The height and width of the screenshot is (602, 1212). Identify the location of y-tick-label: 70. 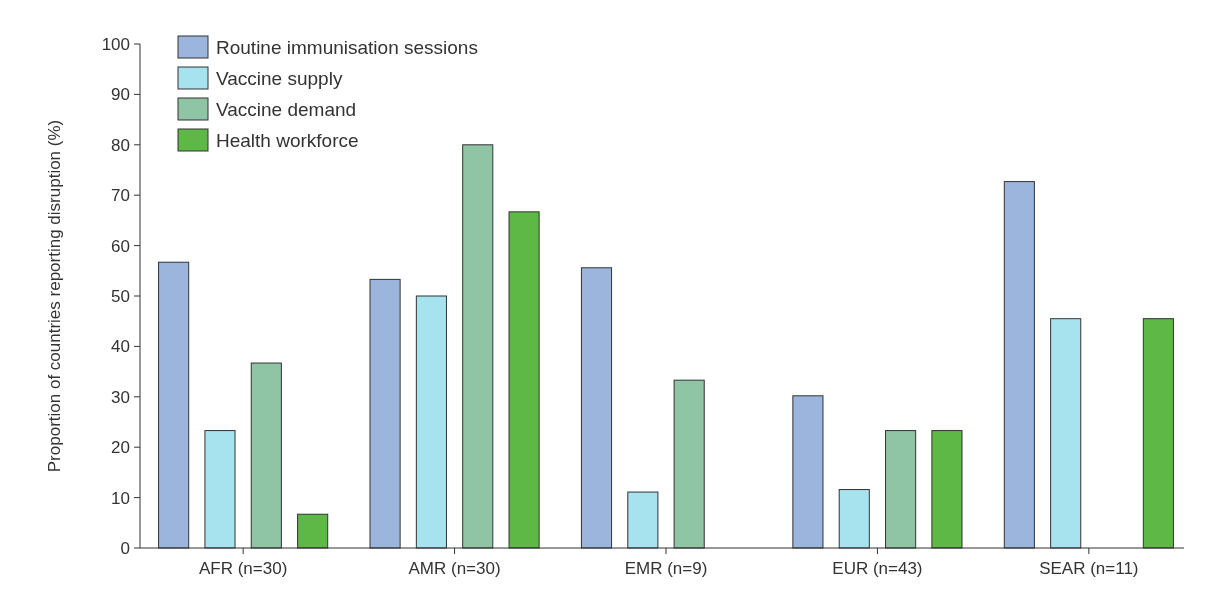
(120, 196).